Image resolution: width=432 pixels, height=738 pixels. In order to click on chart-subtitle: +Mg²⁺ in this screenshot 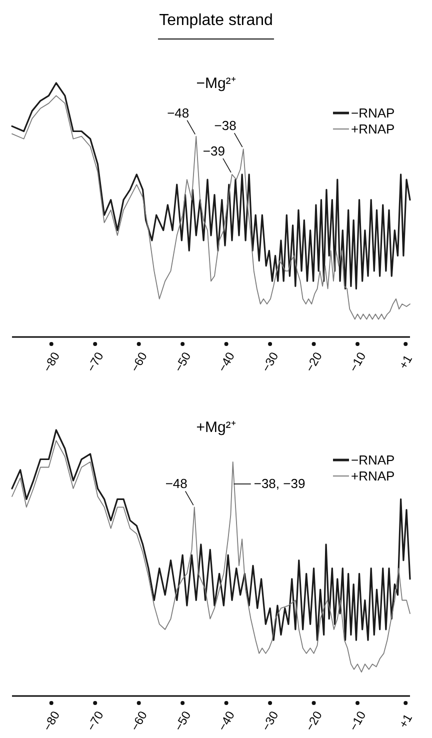, I will do `click(216, 427)`.